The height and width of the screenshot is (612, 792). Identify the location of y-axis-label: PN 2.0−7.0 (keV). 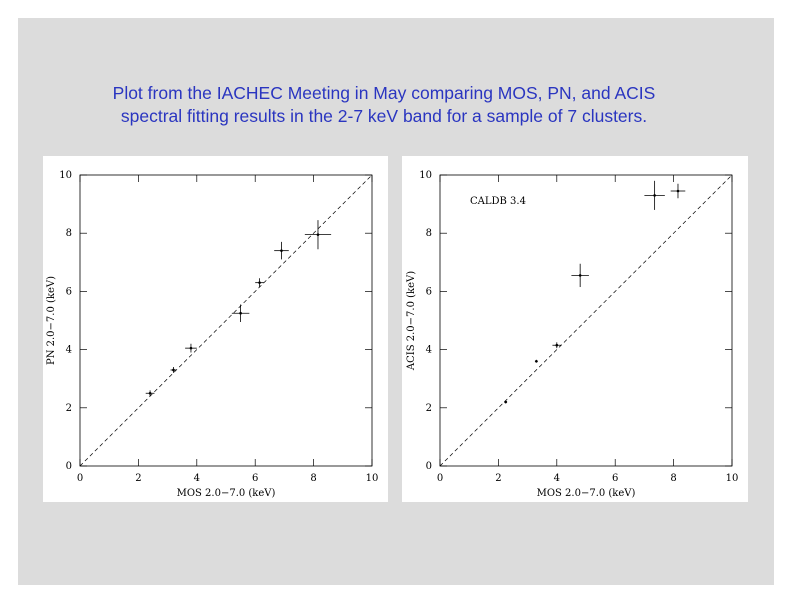
(51, 320).